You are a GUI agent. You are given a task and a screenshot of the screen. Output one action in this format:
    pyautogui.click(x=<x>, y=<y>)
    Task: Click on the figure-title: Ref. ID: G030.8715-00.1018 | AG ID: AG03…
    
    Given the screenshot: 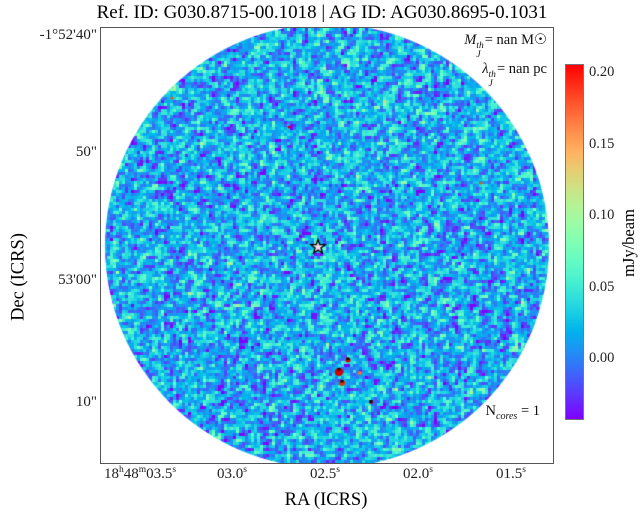 What is the action you would take?
    pyautogui.click(x=322, y=12)
    